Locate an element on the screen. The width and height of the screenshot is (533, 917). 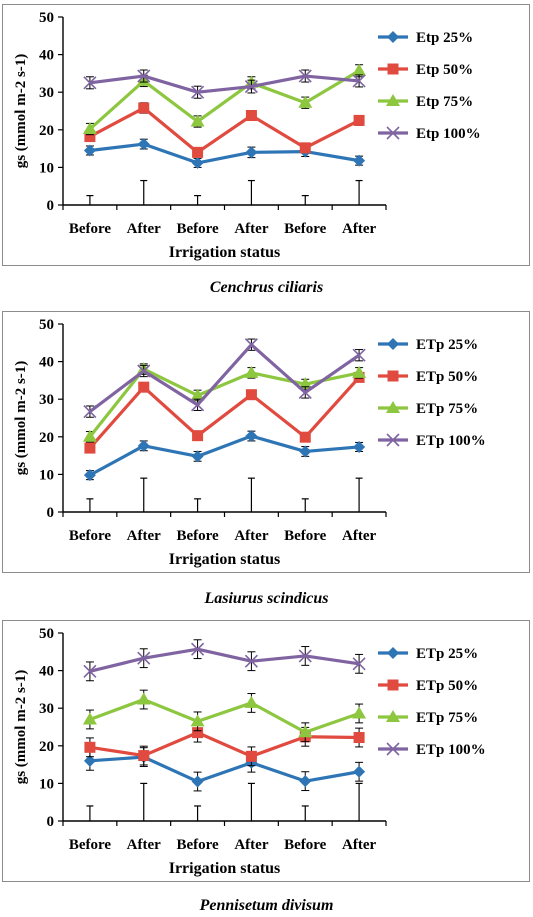
legend-item: Etp 25% is located at coordinates (425, 38).